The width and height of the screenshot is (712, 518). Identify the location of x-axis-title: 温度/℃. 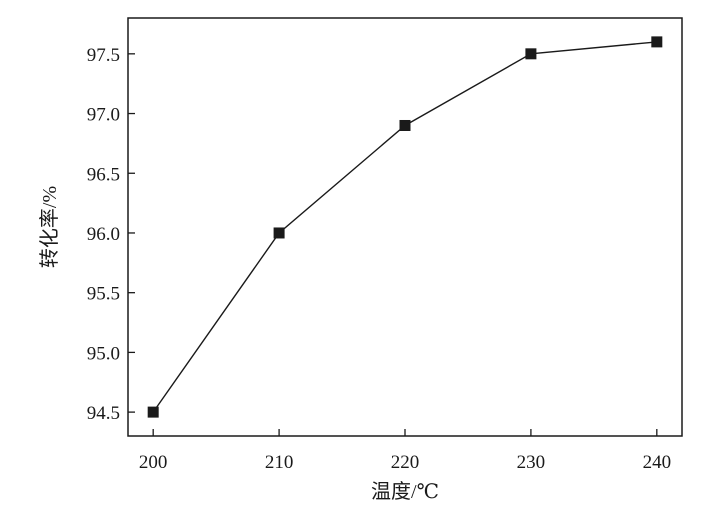
(405, 491).